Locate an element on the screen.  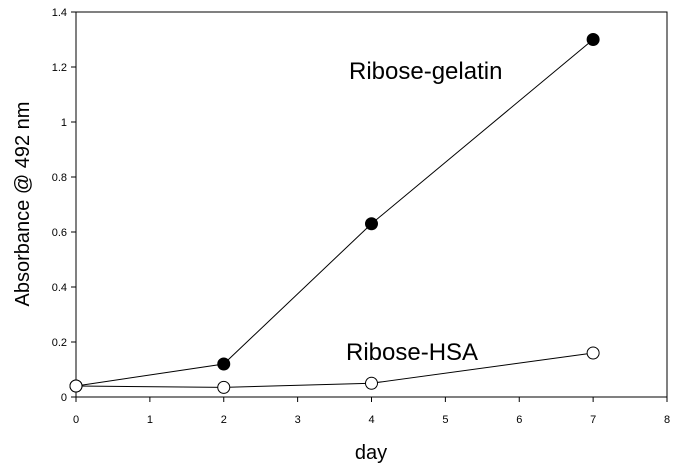
y-tick-label: 0.8 is located at coordinates (59, 178).